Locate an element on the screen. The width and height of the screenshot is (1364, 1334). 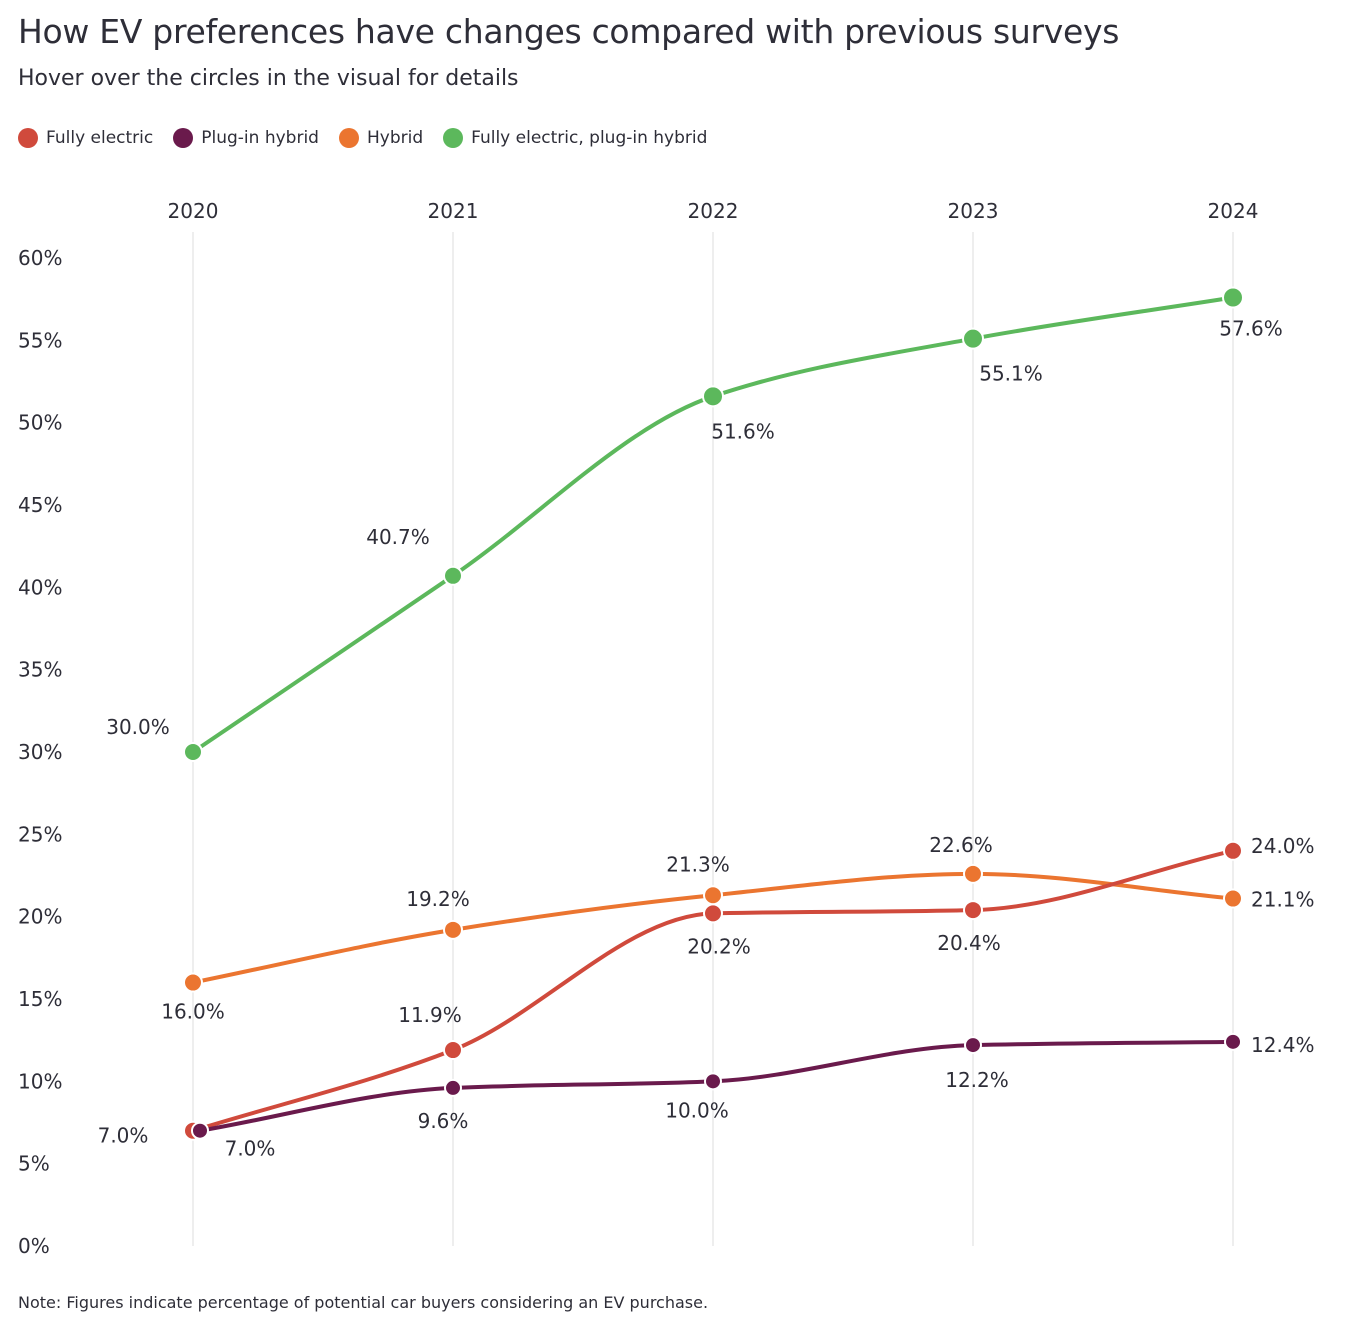
legend-item-fully-electric: Fully electric is located at coordinates (85, 138).